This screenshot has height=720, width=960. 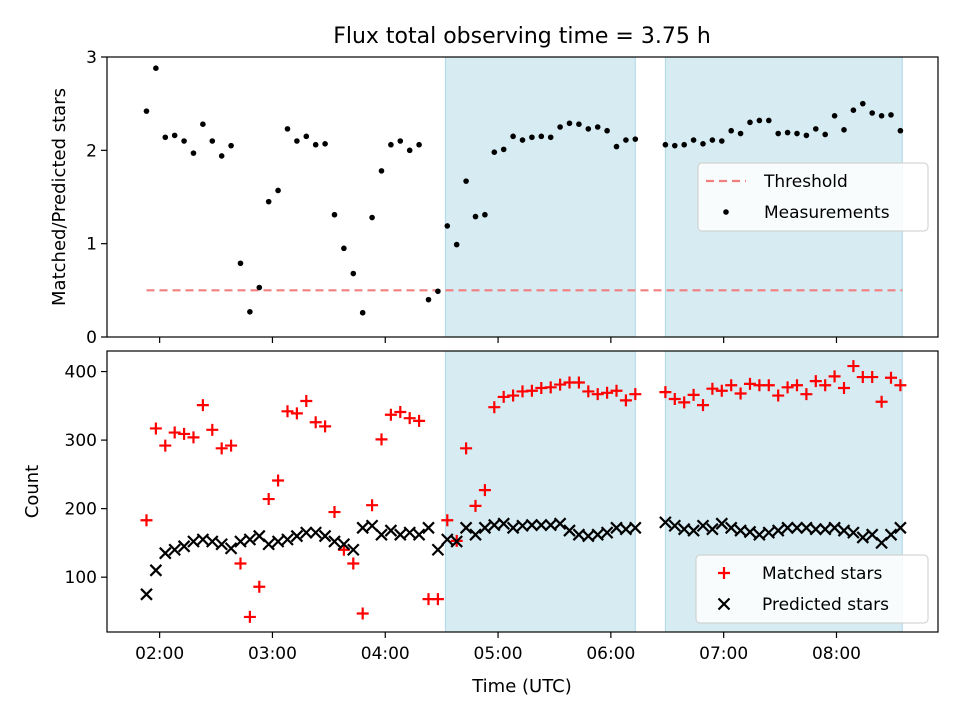 What do you see at coordinates (385, 654) in the screenshot?
I see `x-tick-label: 04:00` at bounding box center [385, 654].